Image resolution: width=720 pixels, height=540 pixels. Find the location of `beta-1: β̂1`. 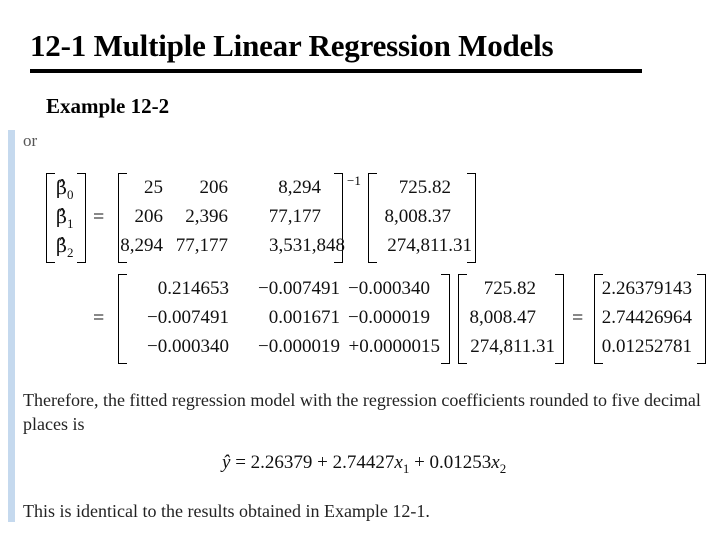

beta-1: β̂1 is located at coordinates (65, 218).